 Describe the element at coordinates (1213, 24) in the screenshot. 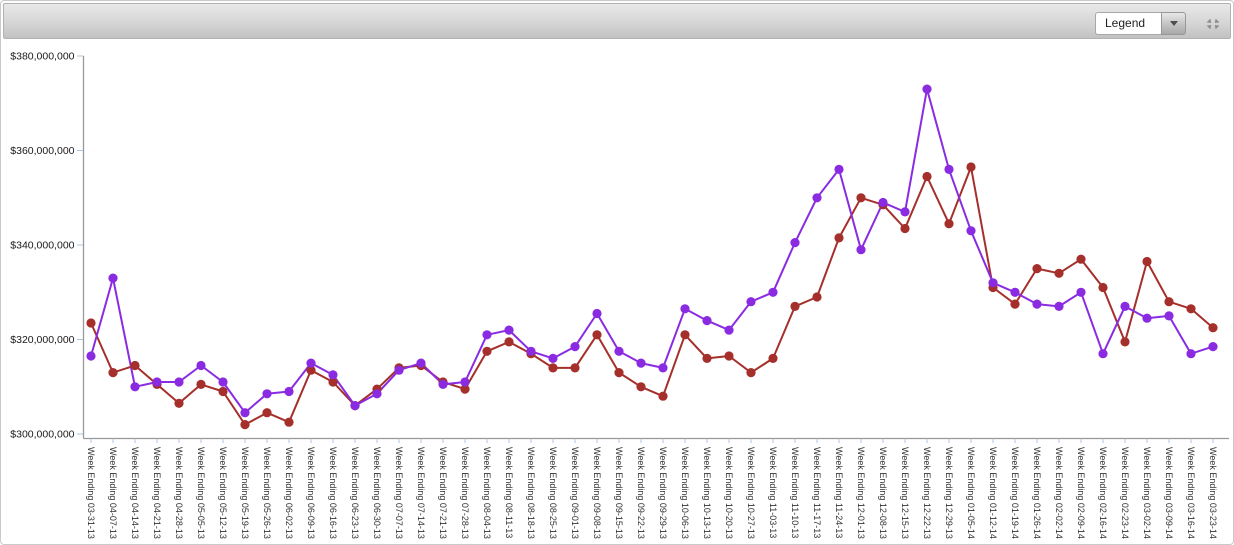

I see `collapse-chart-button` at that location.